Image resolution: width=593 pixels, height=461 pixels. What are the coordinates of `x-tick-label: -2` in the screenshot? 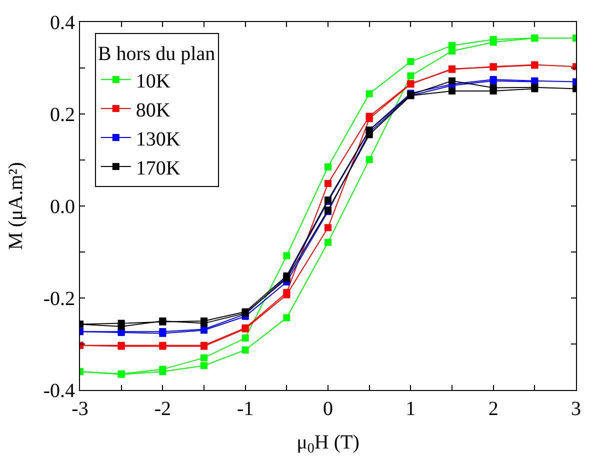 It's located at (163, 409).